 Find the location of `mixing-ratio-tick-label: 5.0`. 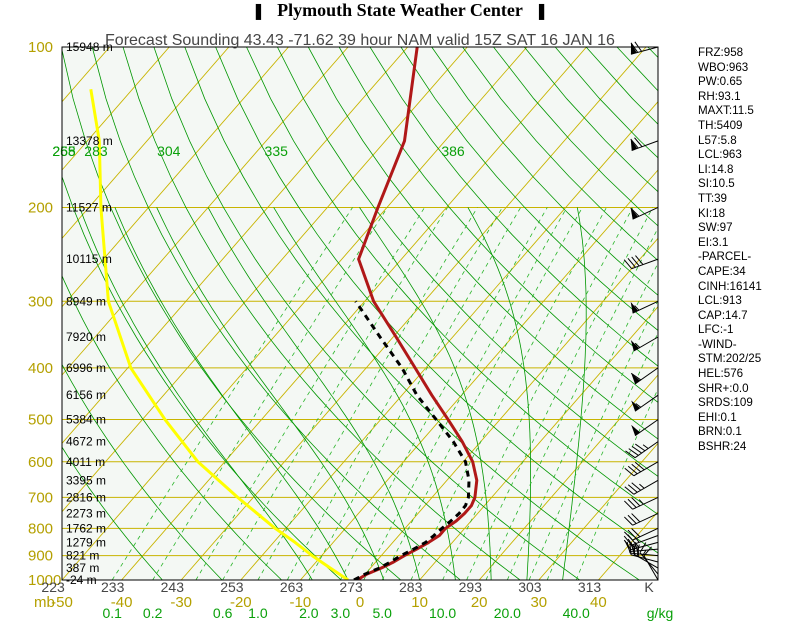

mixing-ratio-tick-label: 5.0 is located at coordinates (382, 613).